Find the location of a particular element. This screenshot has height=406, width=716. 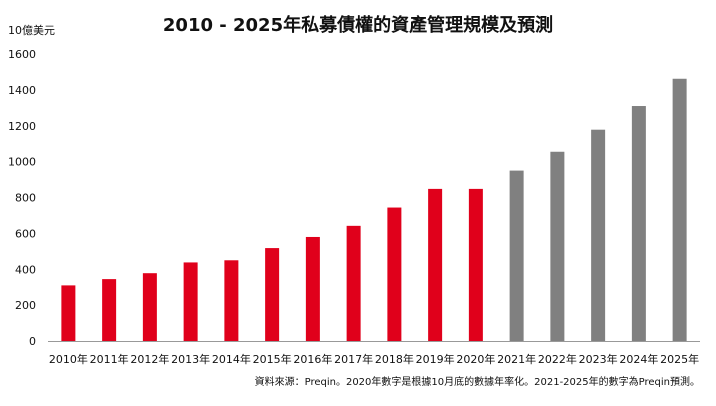

x-tick-label: 2018年 is located at coordinates (394, 359).